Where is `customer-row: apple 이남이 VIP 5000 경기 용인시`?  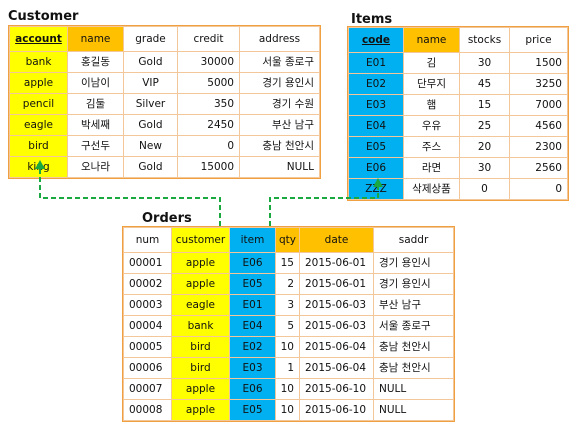 customer-row: apple 이남이 VIP 5000 경기 용인시 is located at coordinates (164, 83).